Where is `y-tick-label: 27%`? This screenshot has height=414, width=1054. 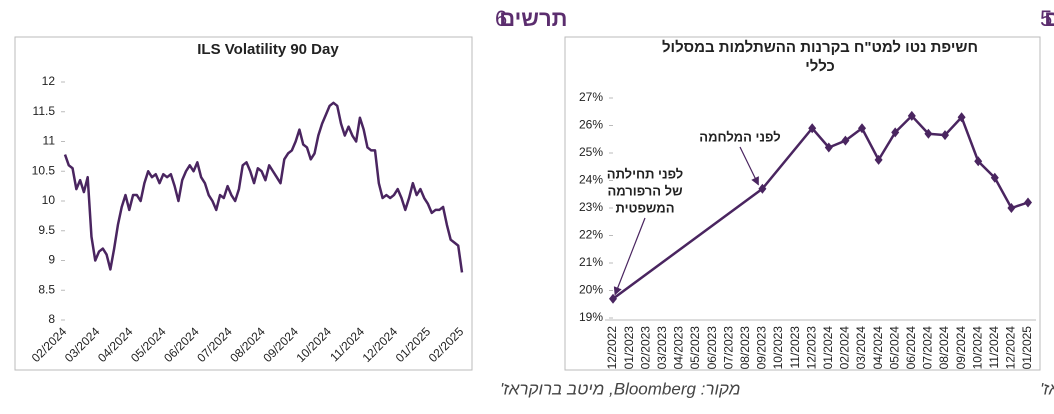 y-tick-label: 27% is located at coordinates (591, 97).